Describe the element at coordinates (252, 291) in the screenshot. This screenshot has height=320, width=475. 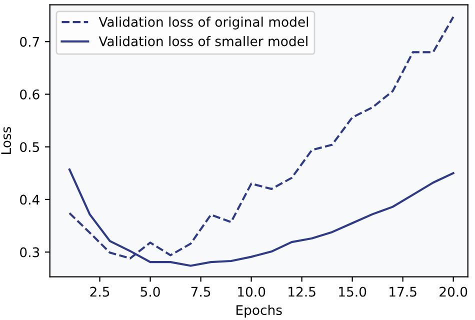
I see `x-tick-label: 10.0` at that location.